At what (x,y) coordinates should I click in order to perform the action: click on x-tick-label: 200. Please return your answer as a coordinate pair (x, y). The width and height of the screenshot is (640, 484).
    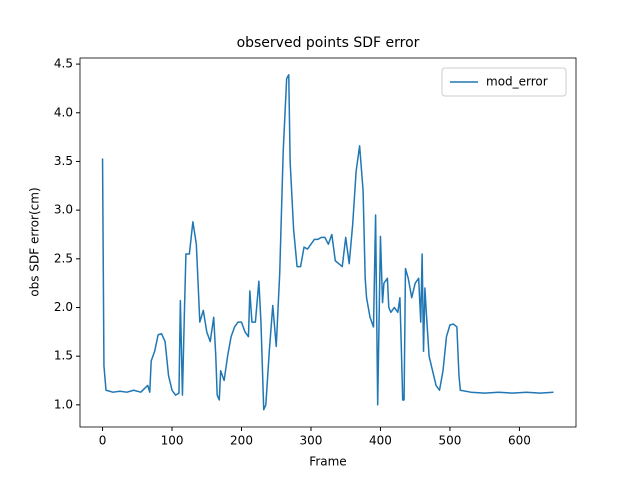
    Looking at the image, I should click on (241, 441).